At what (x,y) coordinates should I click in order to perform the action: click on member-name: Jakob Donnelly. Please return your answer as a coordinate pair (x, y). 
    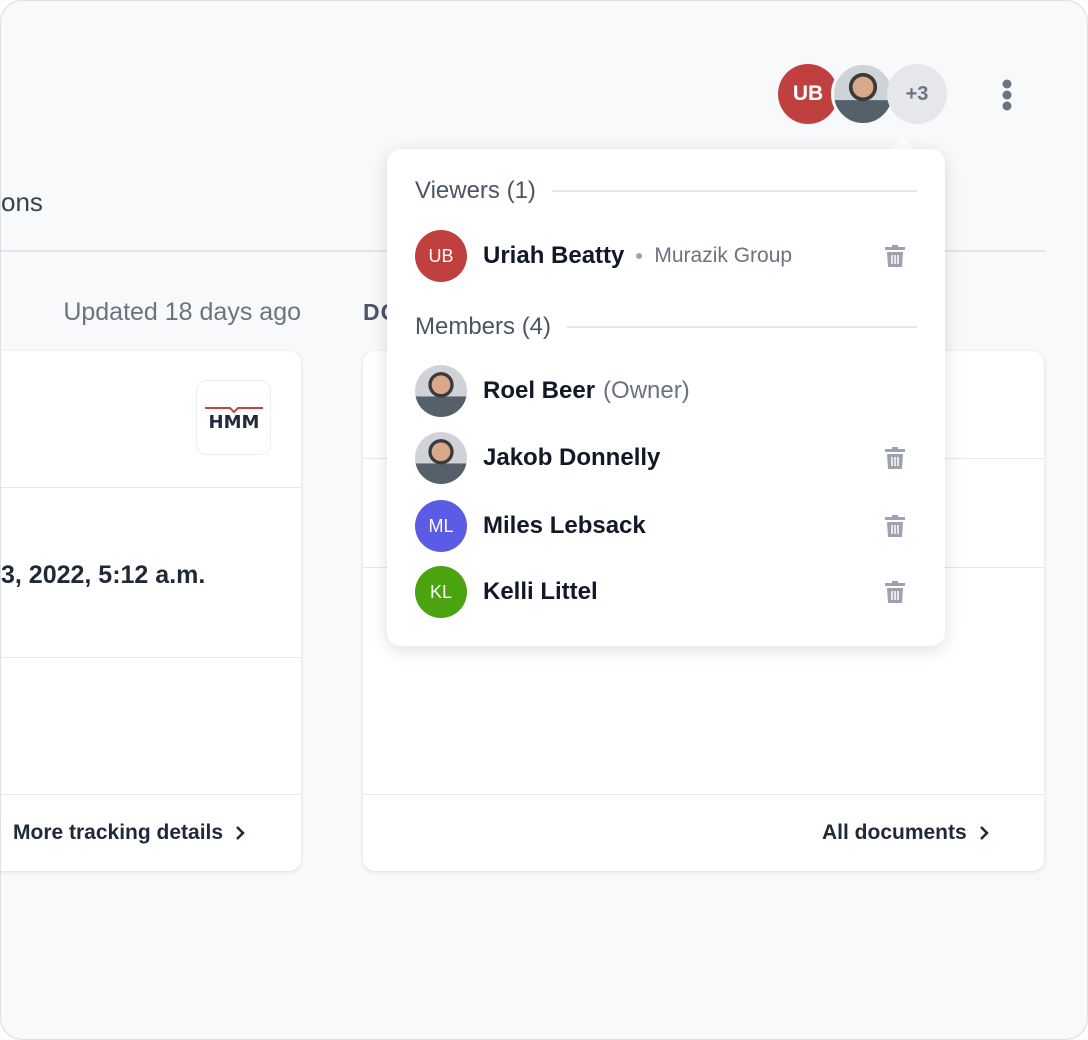
    Looking at the image, I should click on (572, 457).